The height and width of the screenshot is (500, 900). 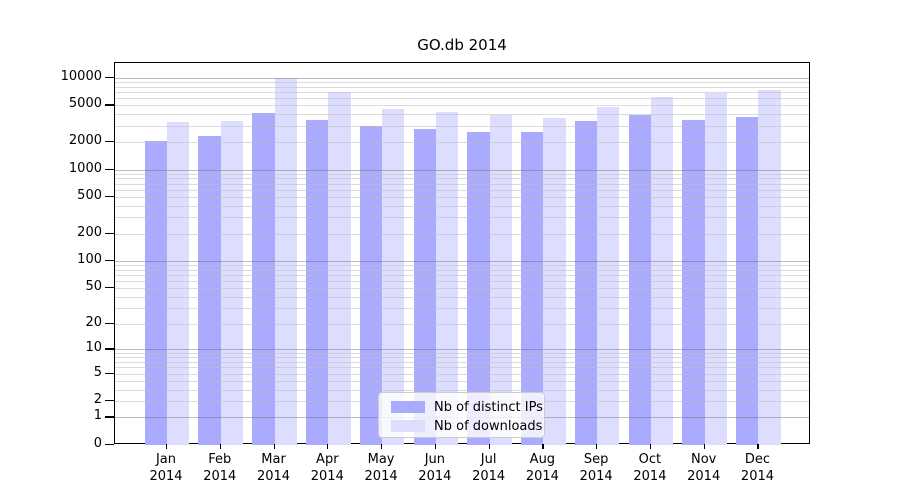 I want to click on y-tick-label: 10000, so click(x=81, y=76).